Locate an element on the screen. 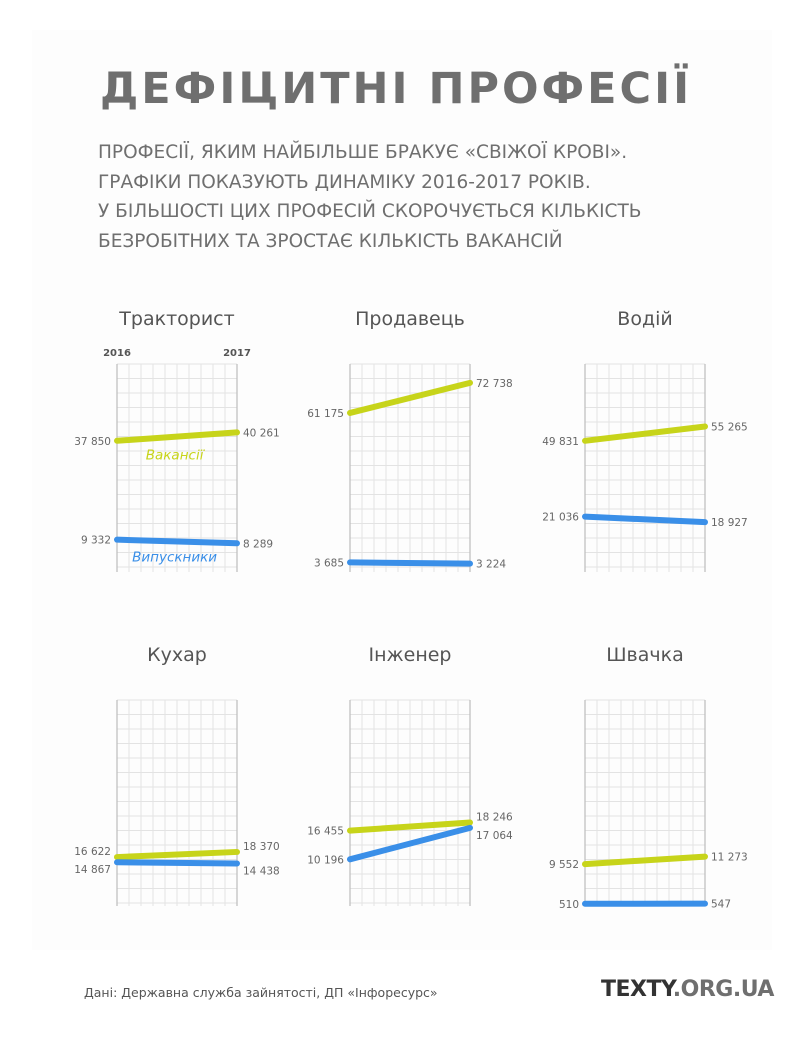 The height and width of the screenshot is (1046, 800). data-label: 18 246 is located at coordinates (494, 817).